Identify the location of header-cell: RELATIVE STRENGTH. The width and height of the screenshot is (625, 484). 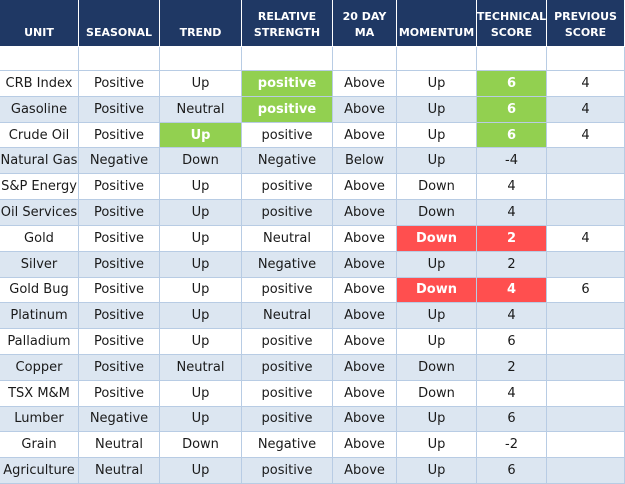
(287, 23).